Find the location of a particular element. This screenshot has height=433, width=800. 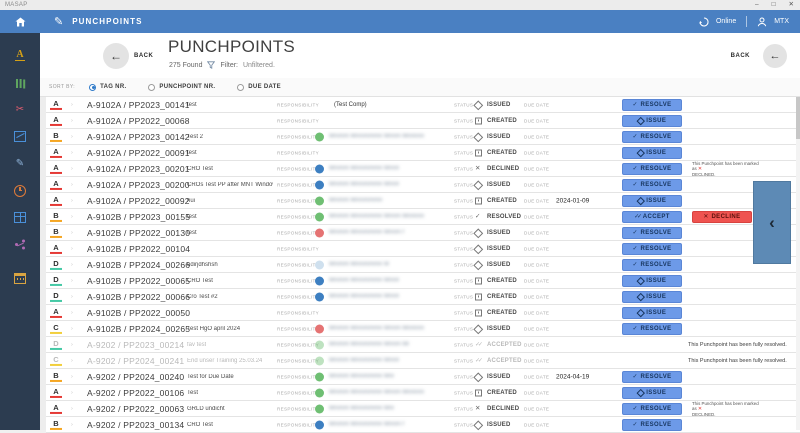

grade-badge: B is located at coordinates (56, 216).